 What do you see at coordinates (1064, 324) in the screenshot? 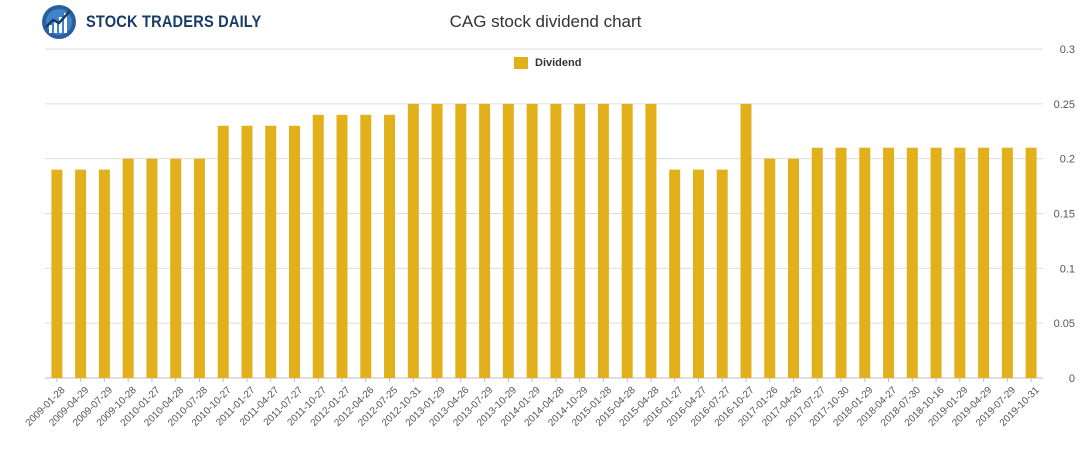
I see `y-tick-label: 0.05` at bounding box center [1064, 324].